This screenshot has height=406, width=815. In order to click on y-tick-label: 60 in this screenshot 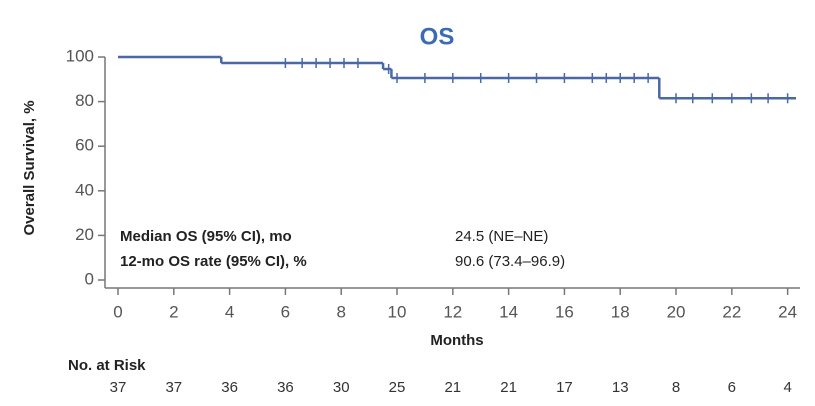, I will do `click(84, 145)`.